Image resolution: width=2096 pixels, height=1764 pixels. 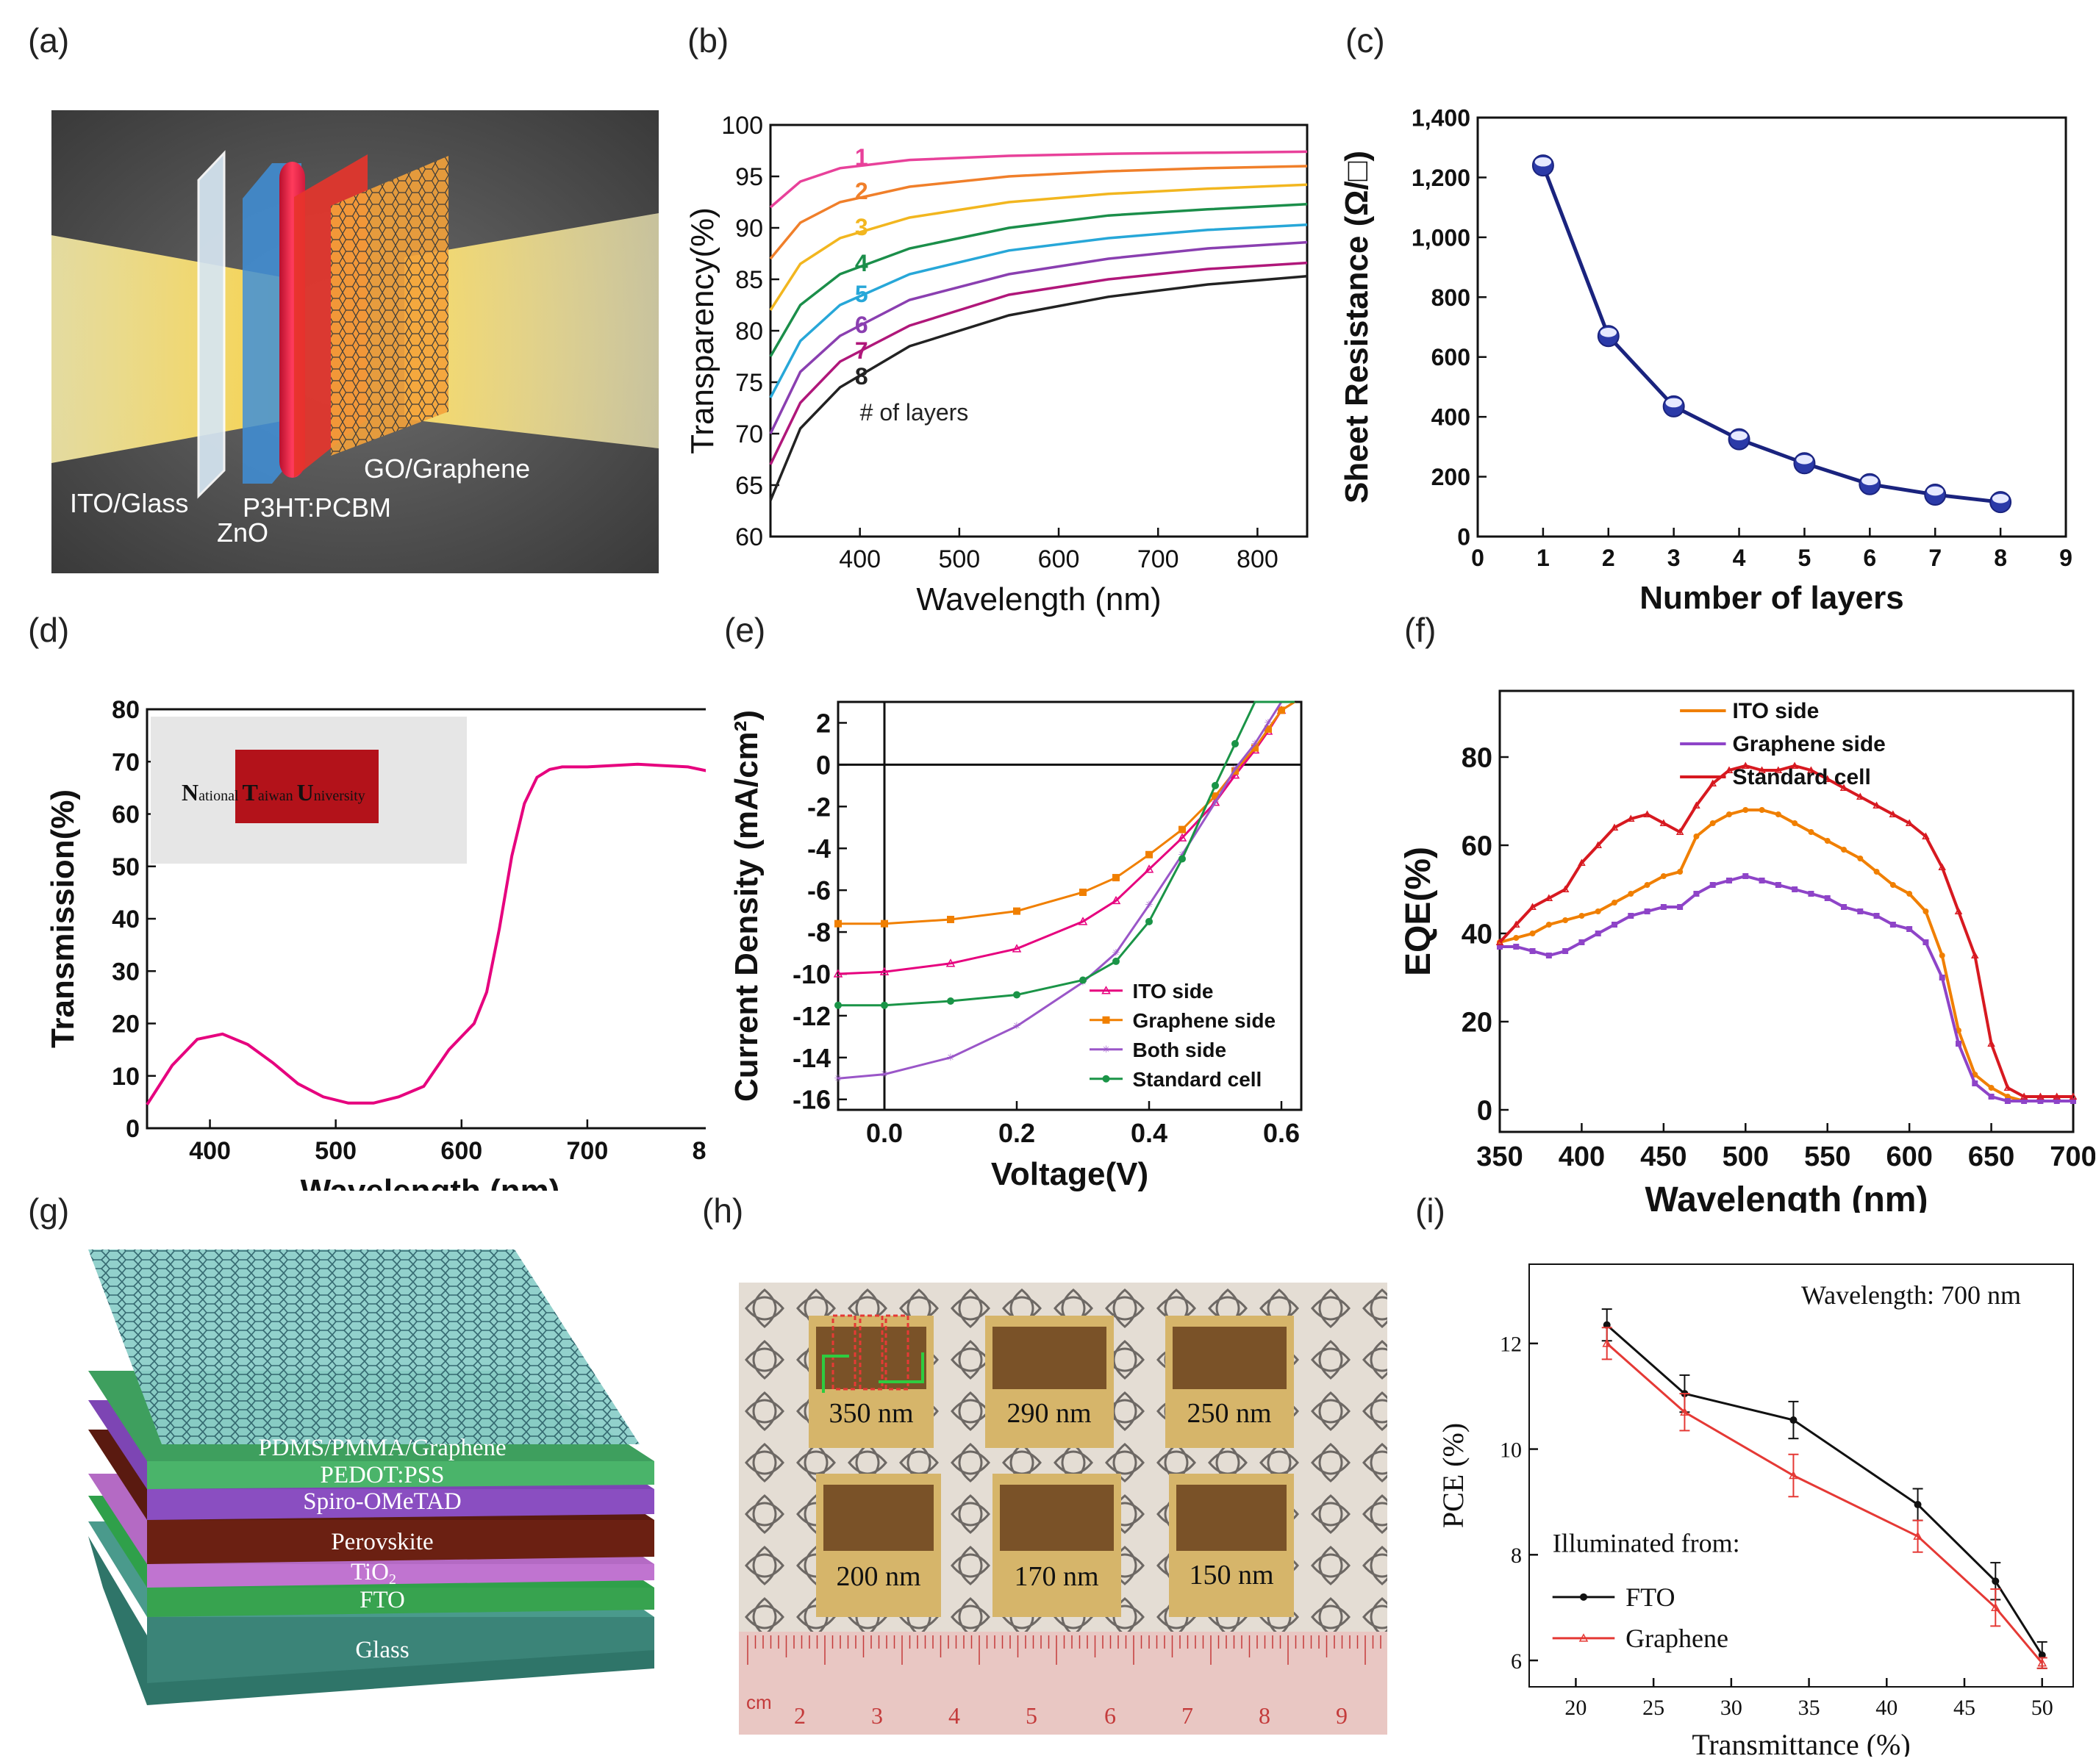 I want to click on series-label: 1, so click(x=861, y=157).